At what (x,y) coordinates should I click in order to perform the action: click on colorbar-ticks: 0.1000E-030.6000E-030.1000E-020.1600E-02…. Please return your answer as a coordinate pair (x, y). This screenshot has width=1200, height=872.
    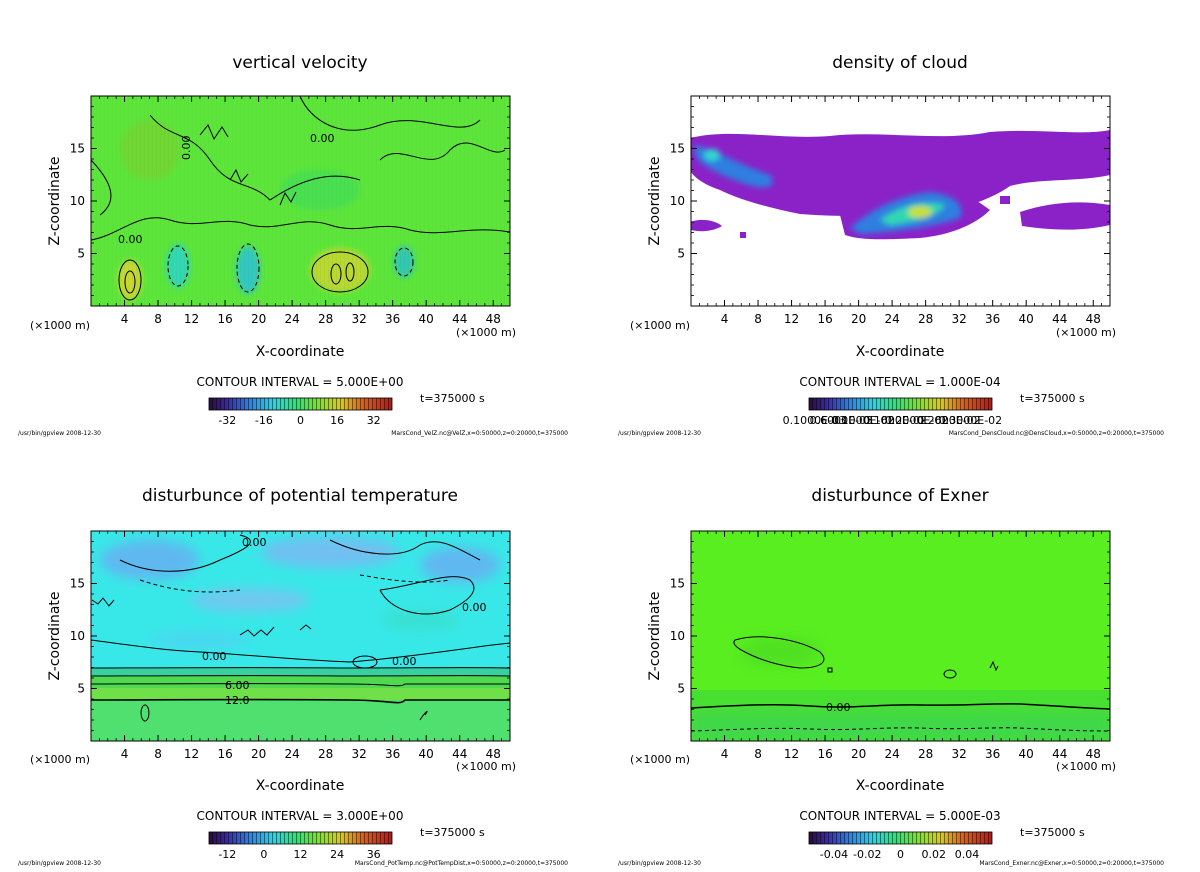
    Looking at the image, I should click on (892, 420).